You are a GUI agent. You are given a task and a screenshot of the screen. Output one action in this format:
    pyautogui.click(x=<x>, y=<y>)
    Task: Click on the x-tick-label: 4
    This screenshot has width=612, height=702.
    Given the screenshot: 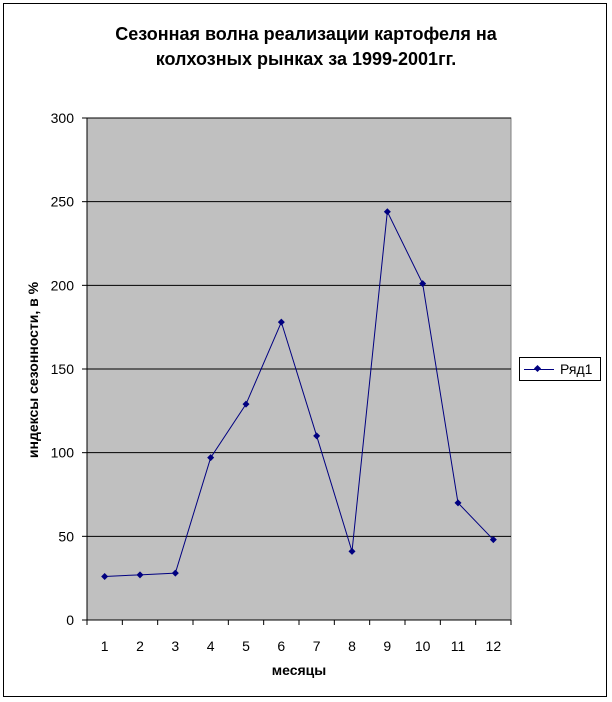 What is the action you would take?
    pyautogui.click(x=211, y=646)
    